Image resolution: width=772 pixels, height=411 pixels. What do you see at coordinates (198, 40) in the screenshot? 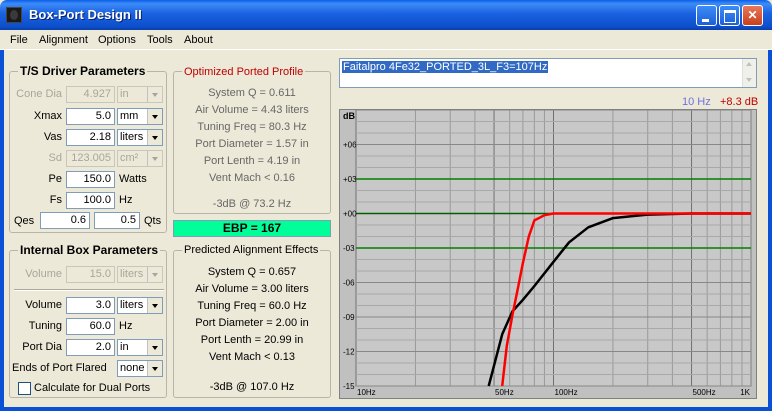
I see `menu-about: About` at bounding box center [198, 40].